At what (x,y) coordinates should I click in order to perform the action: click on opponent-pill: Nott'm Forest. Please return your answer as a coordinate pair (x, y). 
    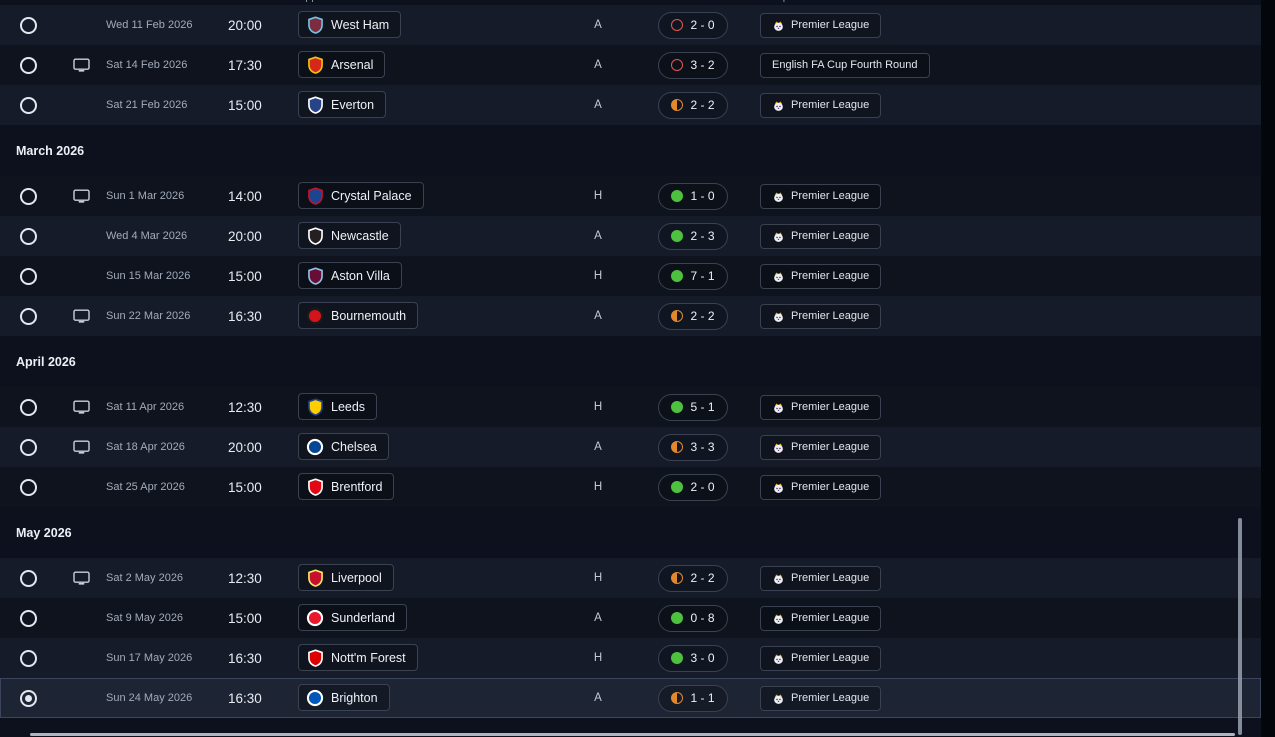
    Looking at the image, I should click on (358, 658).